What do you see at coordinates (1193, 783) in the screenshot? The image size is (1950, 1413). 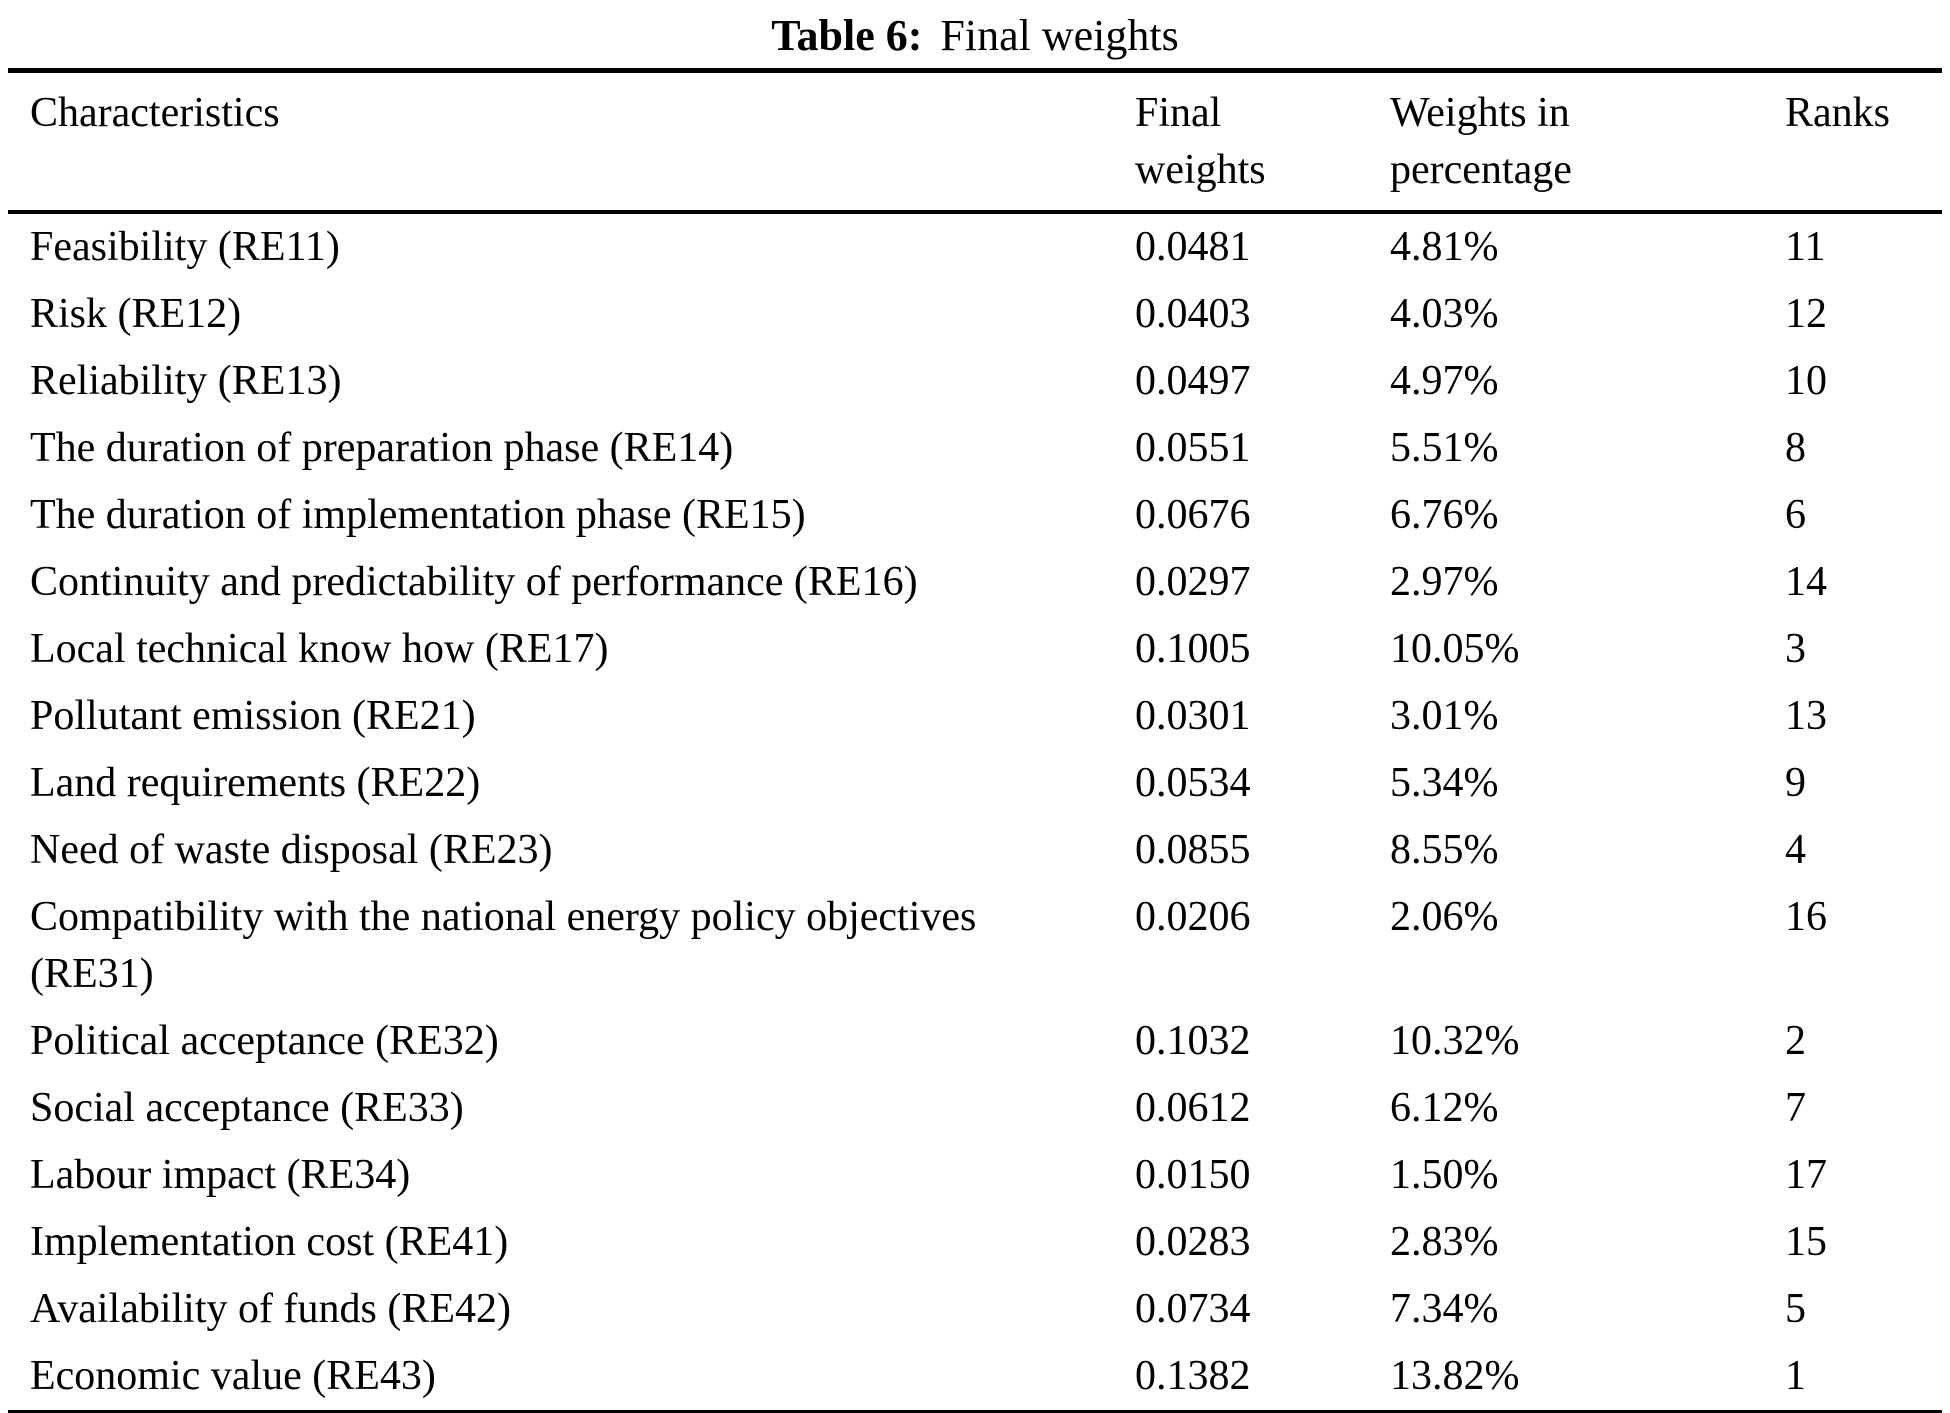 I see `cell-final-weight: 0.0534` at bounding box center [1193, 783].